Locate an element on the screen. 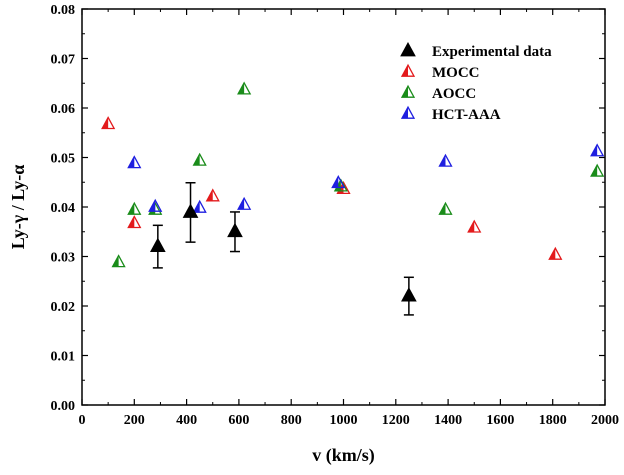 This screenshot has width=624, height=475. y-tick-label: 0.03 is located at coordinates (63, 258).